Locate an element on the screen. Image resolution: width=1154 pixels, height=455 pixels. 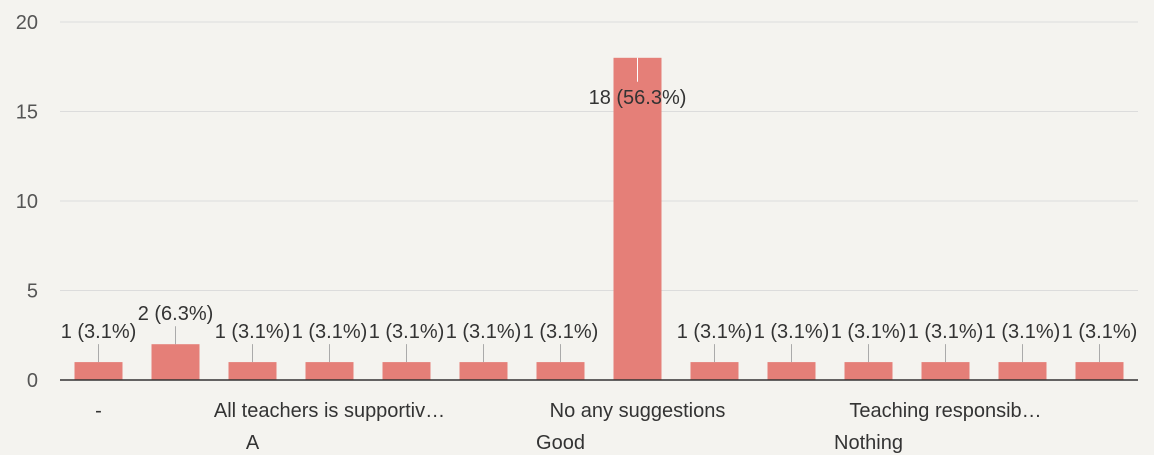
y-tick-label: 10 is located at coordinates (27, 202).